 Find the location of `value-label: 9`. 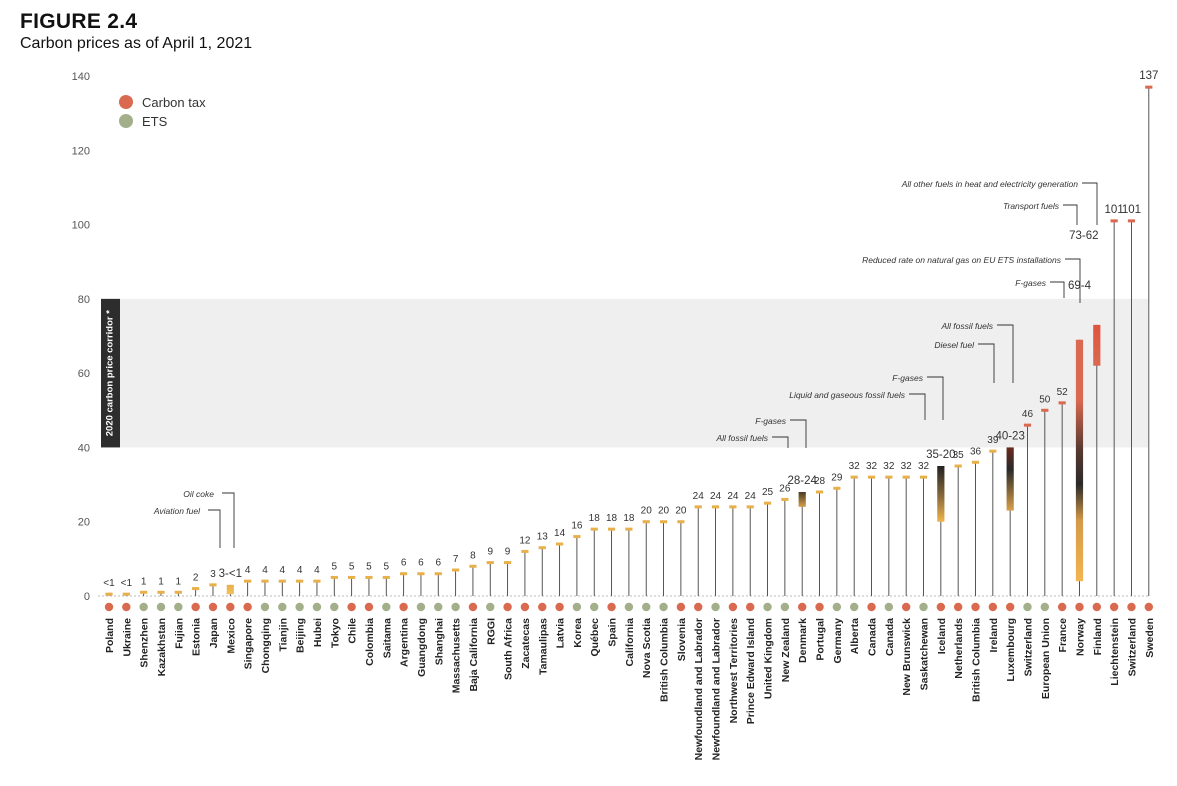

value-label: 9 is located at coordinates (508, 552).